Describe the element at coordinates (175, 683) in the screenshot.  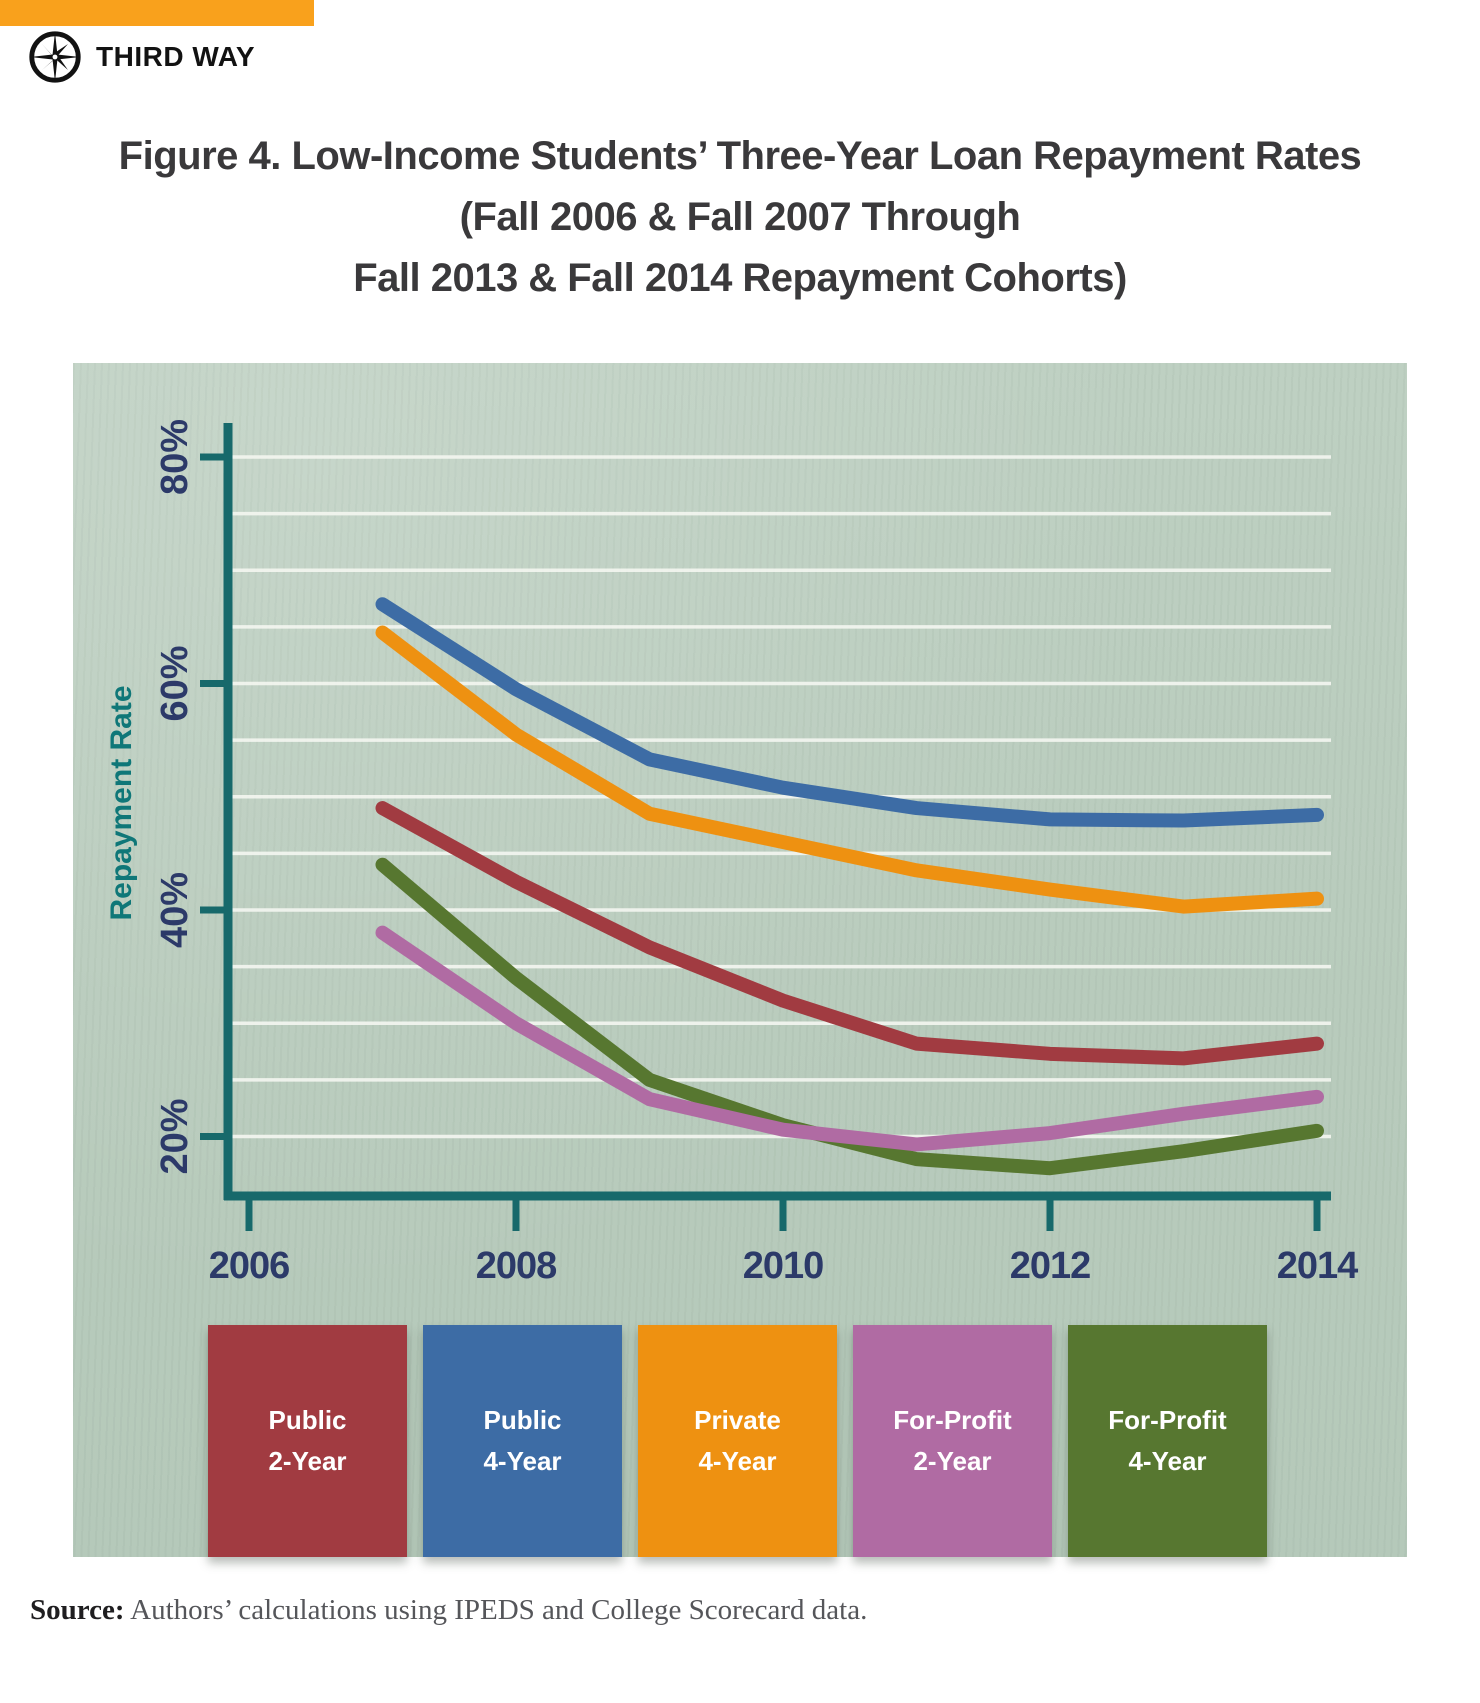
I see `y-tick-label-60: 60%` at that location.